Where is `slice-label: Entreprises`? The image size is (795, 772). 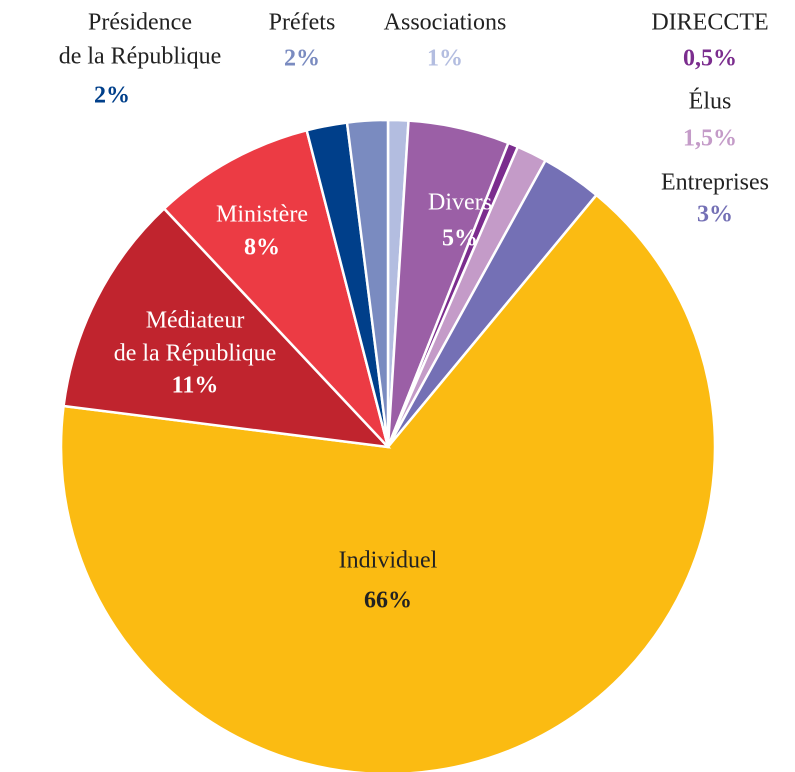 slice-label: Entreprises is located at coordinates (715, 183).